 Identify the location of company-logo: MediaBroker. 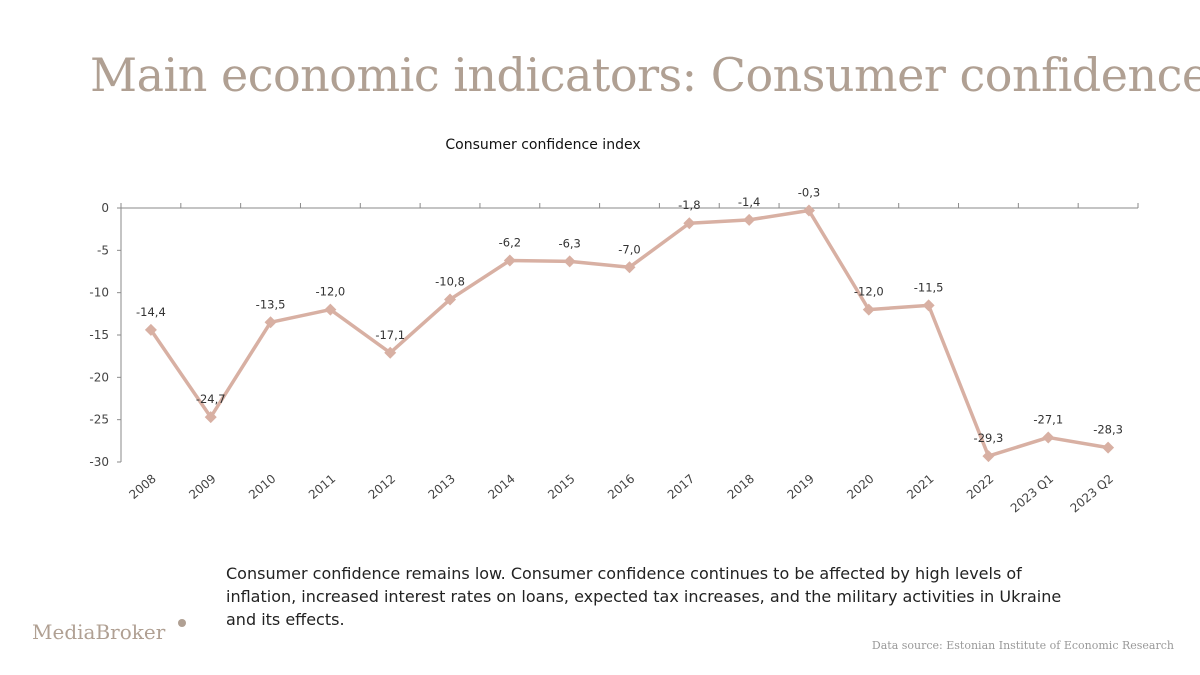
(99, 632).